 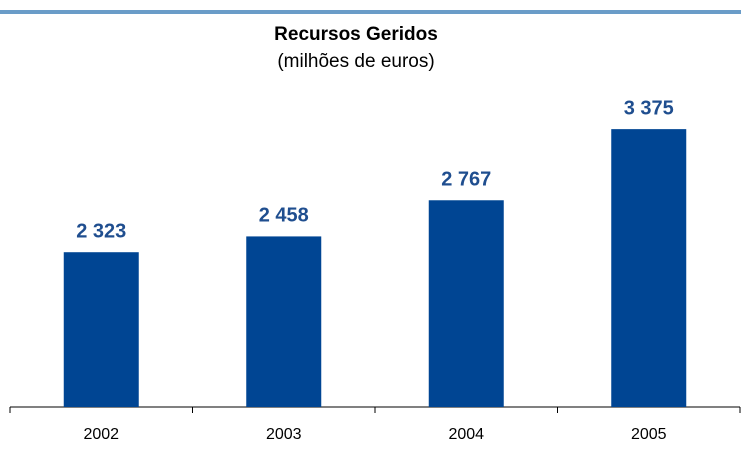 I want to click on data-label: 2 323, so click(x=101, y=231).